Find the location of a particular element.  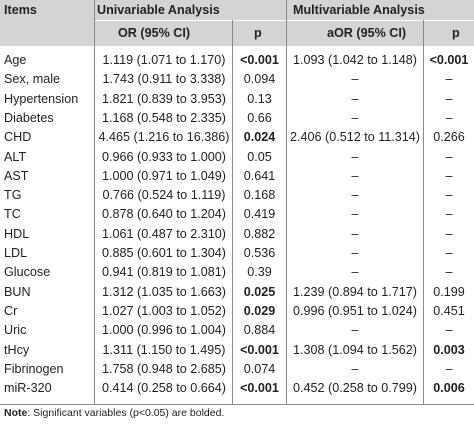

cell-p-univariable: 0.419 is located at coordinates (259, 214).